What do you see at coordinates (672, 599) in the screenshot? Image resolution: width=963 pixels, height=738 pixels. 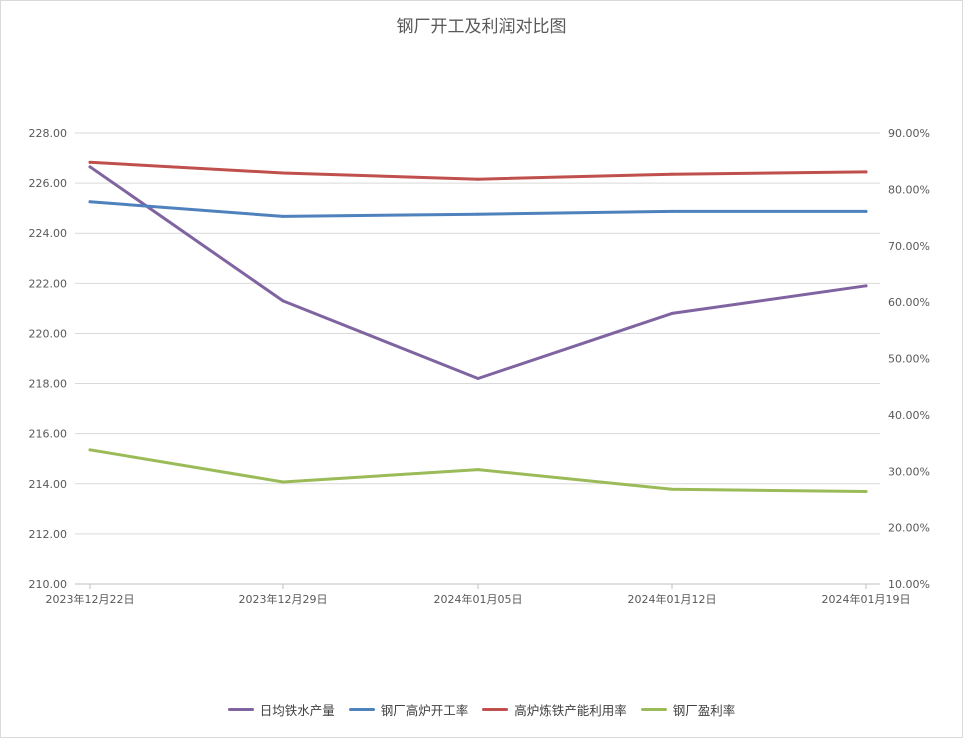 I see `x-tick-label: 2024年01月12日` at bounding box center [672, 599].